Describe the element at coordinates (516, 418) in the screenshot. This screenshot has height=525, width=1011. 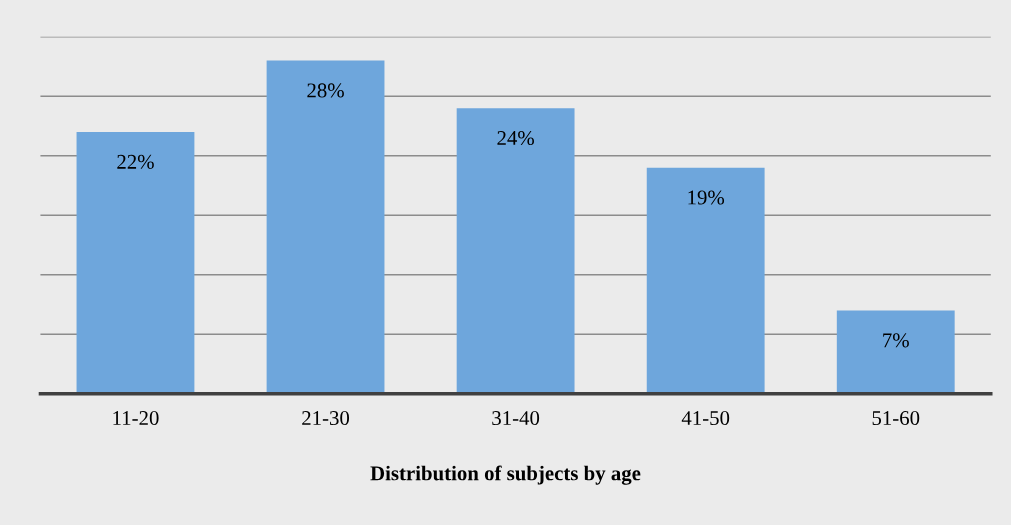
I see `x-tick-label: 31-40` at that location.